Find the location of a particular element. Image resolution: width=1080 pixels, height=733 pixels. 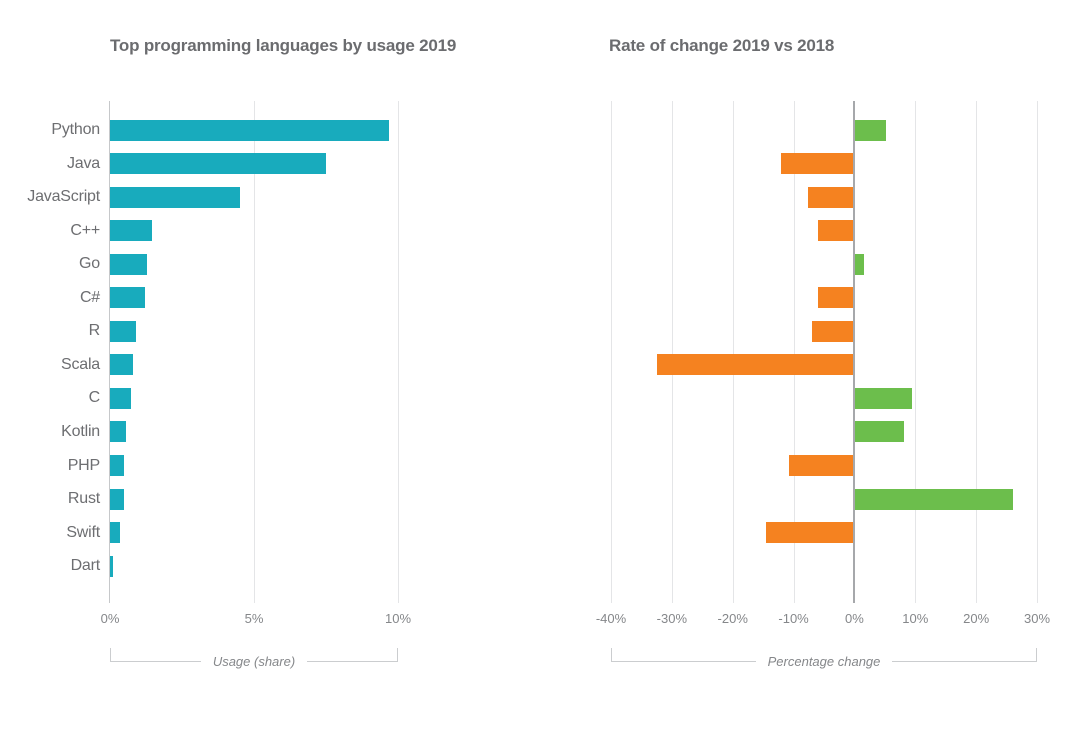

category-label-scala: Scala is located at coordinates (80, 364).